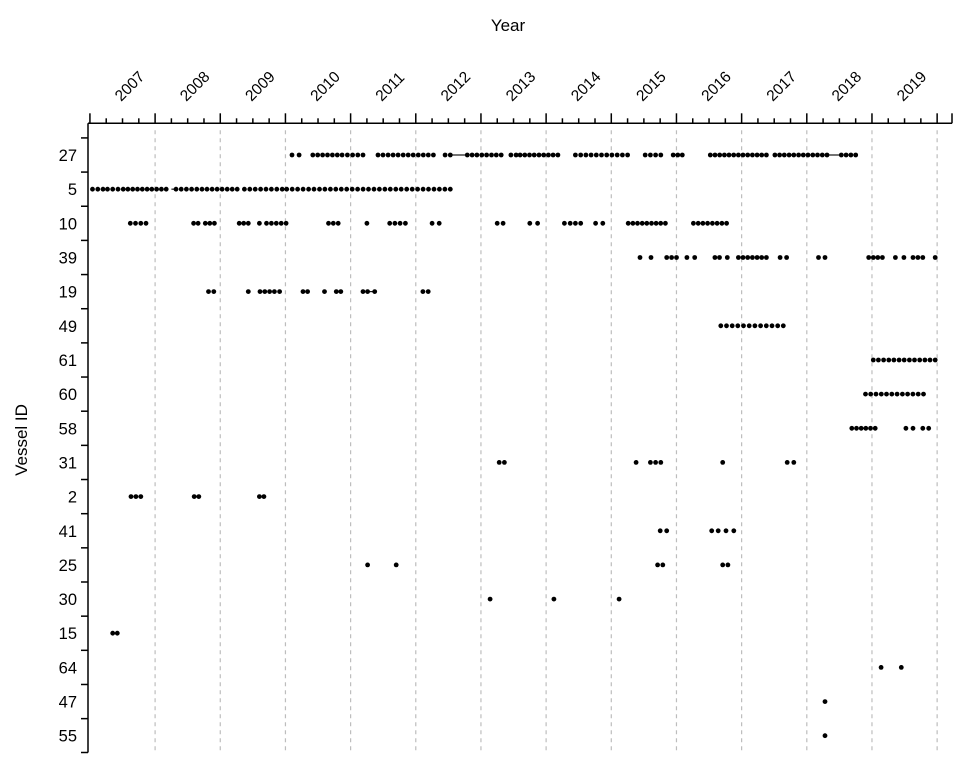 This screenshot has width=964, height=774. What do you see at coordinates (260, 86) in the screenshot?
I see `x-tick-label: 2009` at bounding box center [260, 86].